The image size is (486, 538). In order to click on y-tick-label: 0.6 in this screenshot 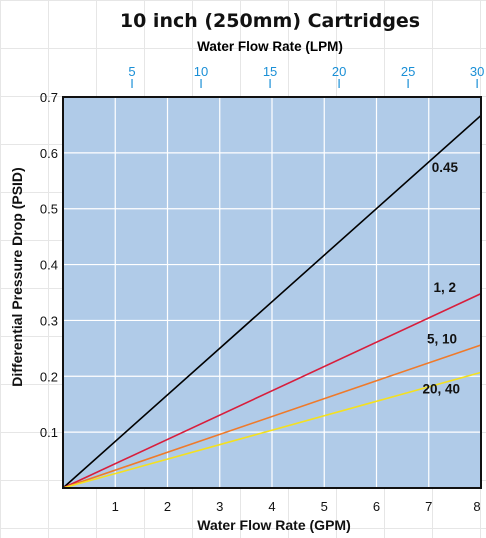, I will do `click(49, 153)`.